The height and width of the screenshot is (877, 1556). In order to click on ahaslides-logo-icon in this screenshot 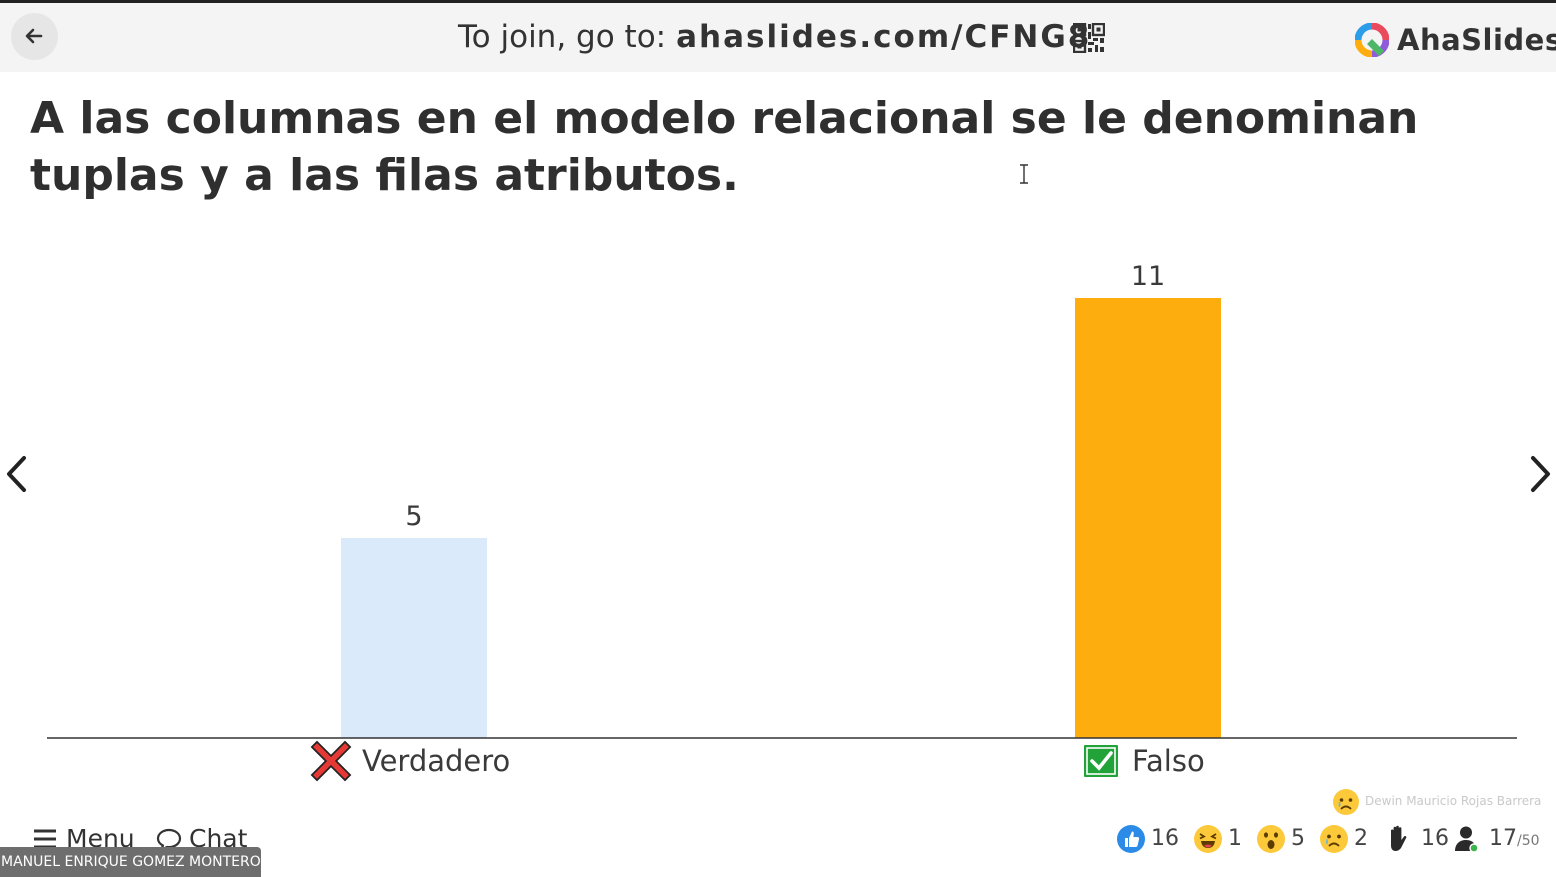, I will do `click(1372, 40)`.